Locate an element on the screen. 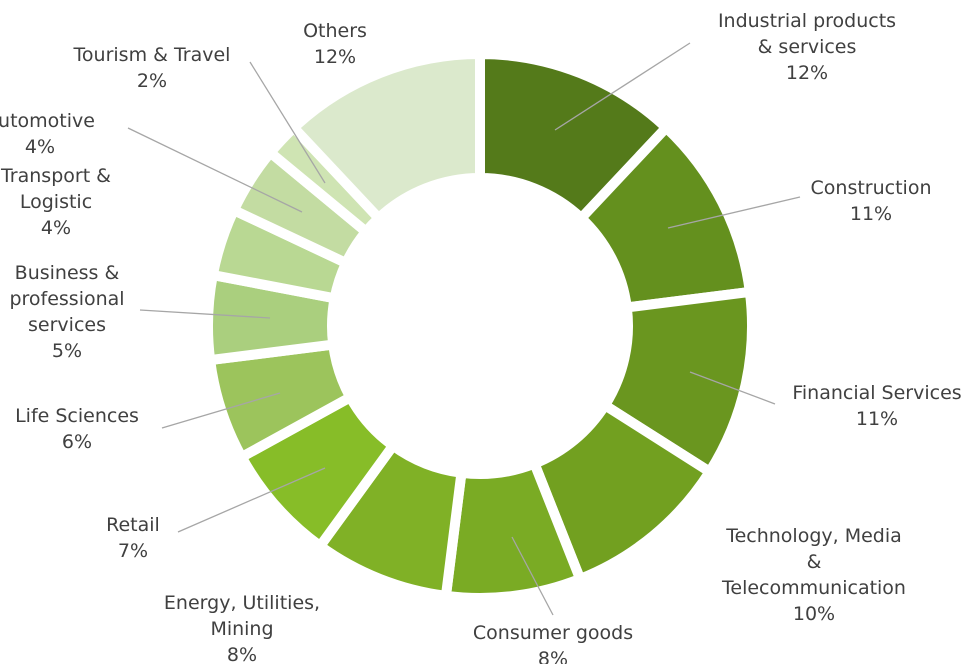  category-label: Energy, Utilities, Mining is located at coordinates (242, 616).